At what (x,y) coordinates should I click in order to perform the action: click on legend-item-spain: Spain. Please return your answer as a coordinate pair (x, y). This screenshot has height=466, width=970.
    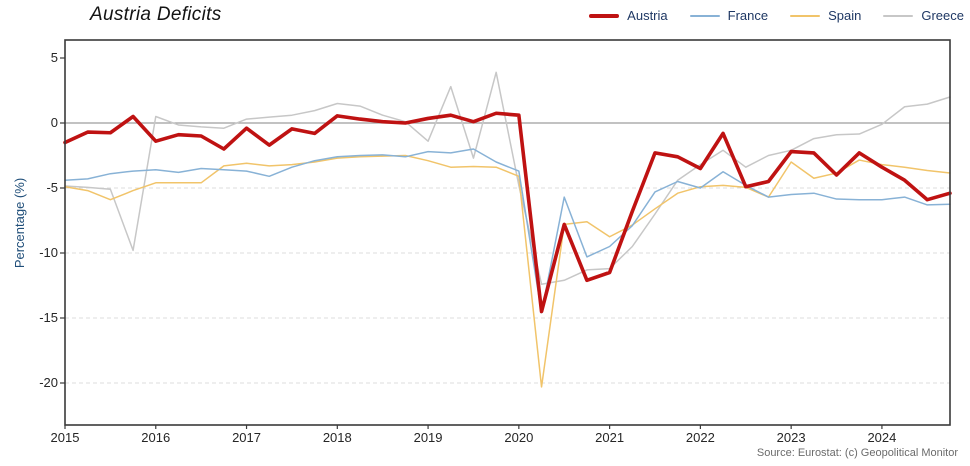
    Looking at the image, I should click on (825, 15).